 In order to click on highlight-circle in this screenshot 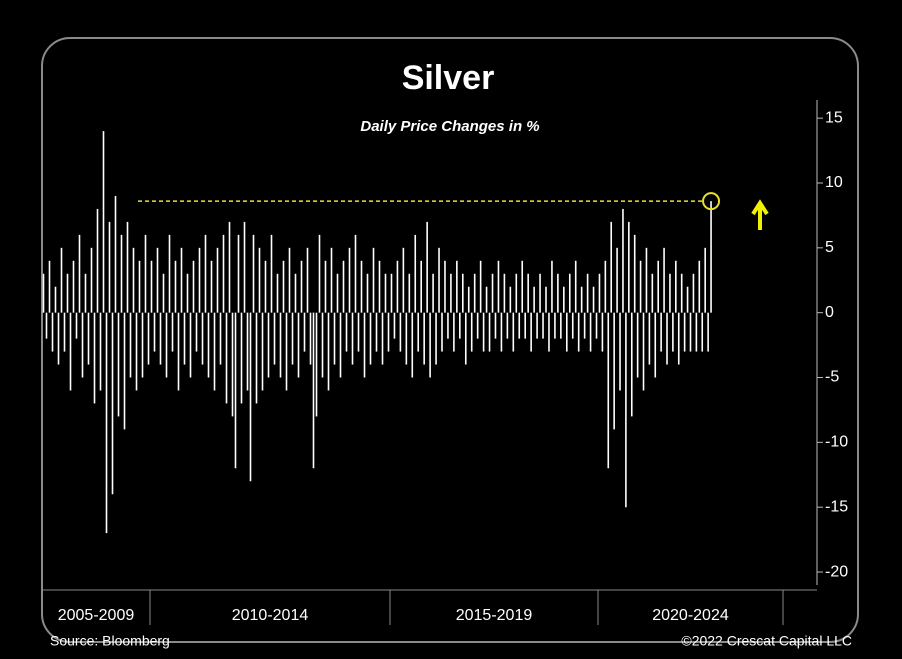, I will do `click(711, 201)`.